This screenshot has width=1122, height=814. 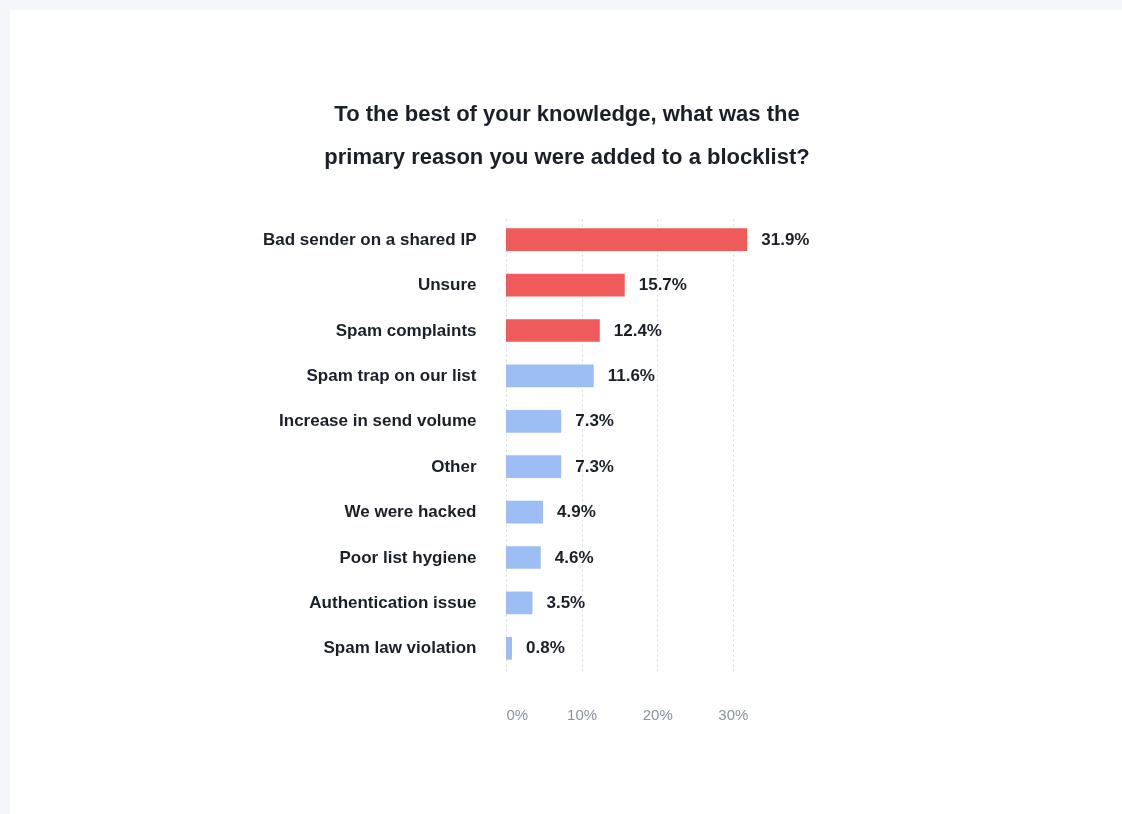 I want to click on y-tick-label: We were hacked, so click(x=410, y=512).